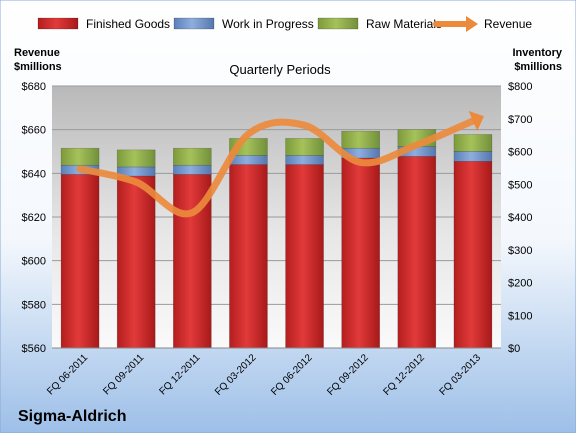  What do you see at coordinates (280, 69) in the screenshot?
I see `chart-title: Quarterly Periods` at bounding box center [280, 69].